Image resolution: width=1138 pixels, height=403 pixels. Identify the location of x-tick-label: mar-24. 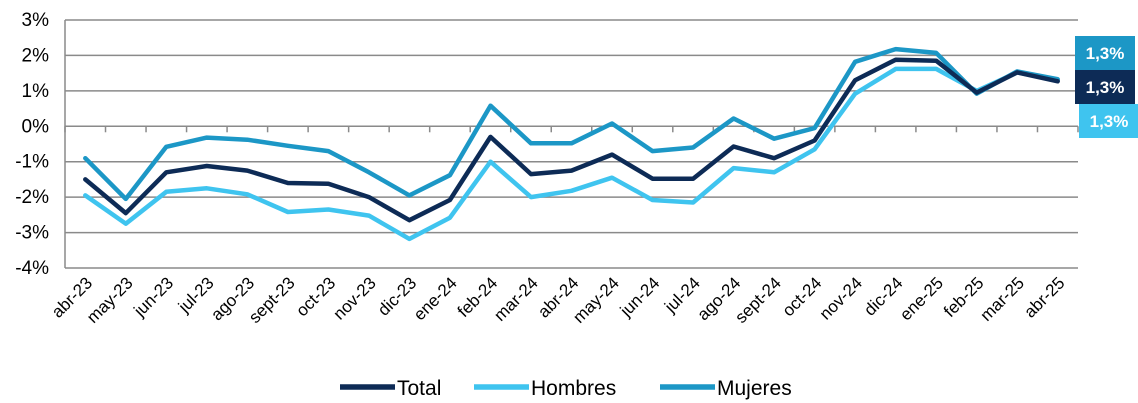
(516, 299).